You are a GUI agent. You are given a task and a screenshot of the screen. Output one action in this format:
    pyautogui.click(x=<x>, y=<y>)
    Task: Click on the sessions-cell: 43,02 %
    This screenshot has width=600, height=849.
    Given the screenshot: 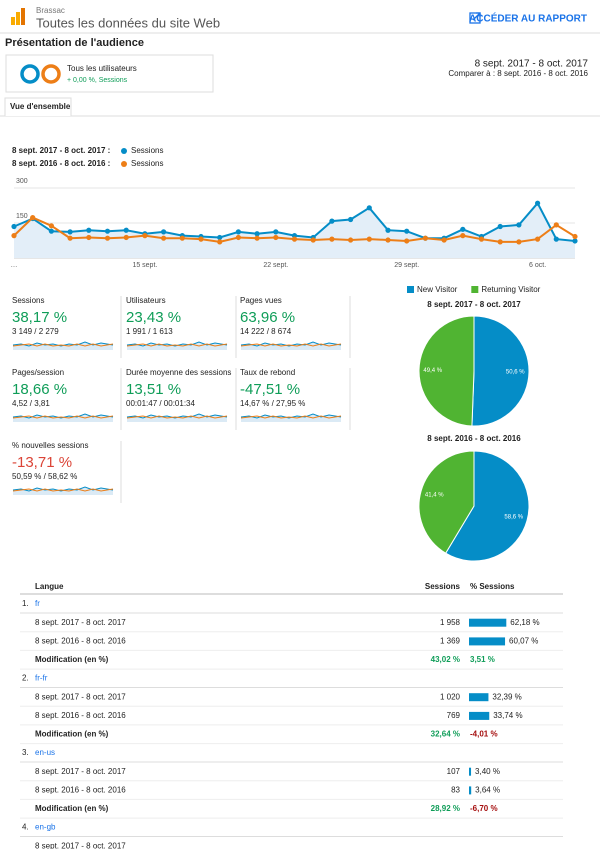 What is the action you would take?
    pyautogui.click(x=445, y=659)
    